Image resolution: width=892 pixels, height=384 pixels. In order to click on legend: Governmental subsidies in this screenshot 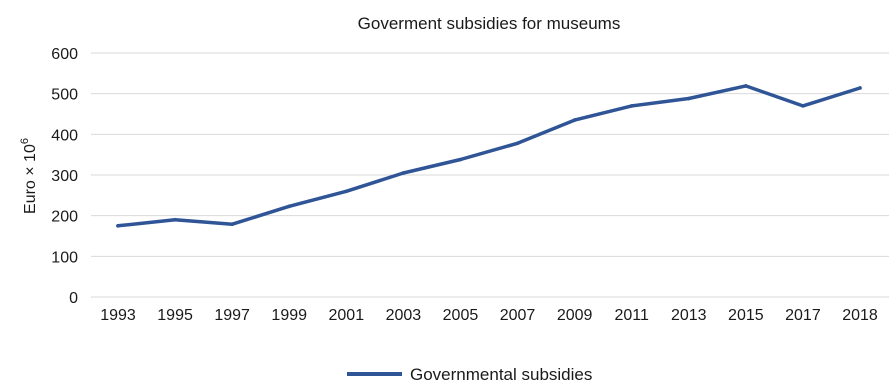, I will do `click(469, 374)`.